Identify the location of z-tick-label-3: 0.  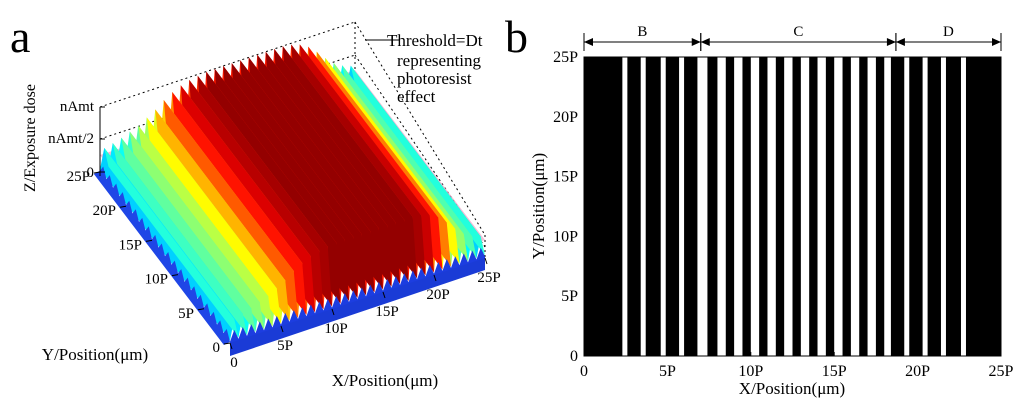
(91, 173).